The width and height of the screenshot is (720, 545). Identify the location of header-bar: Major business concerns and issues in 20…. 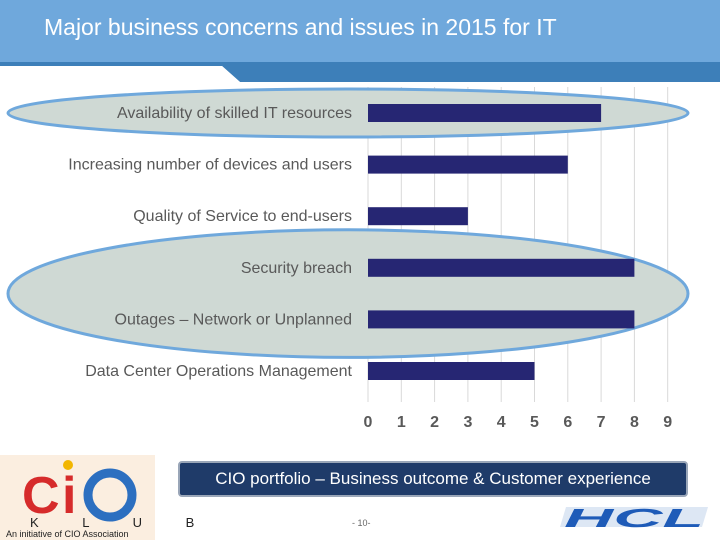
(360, 31).